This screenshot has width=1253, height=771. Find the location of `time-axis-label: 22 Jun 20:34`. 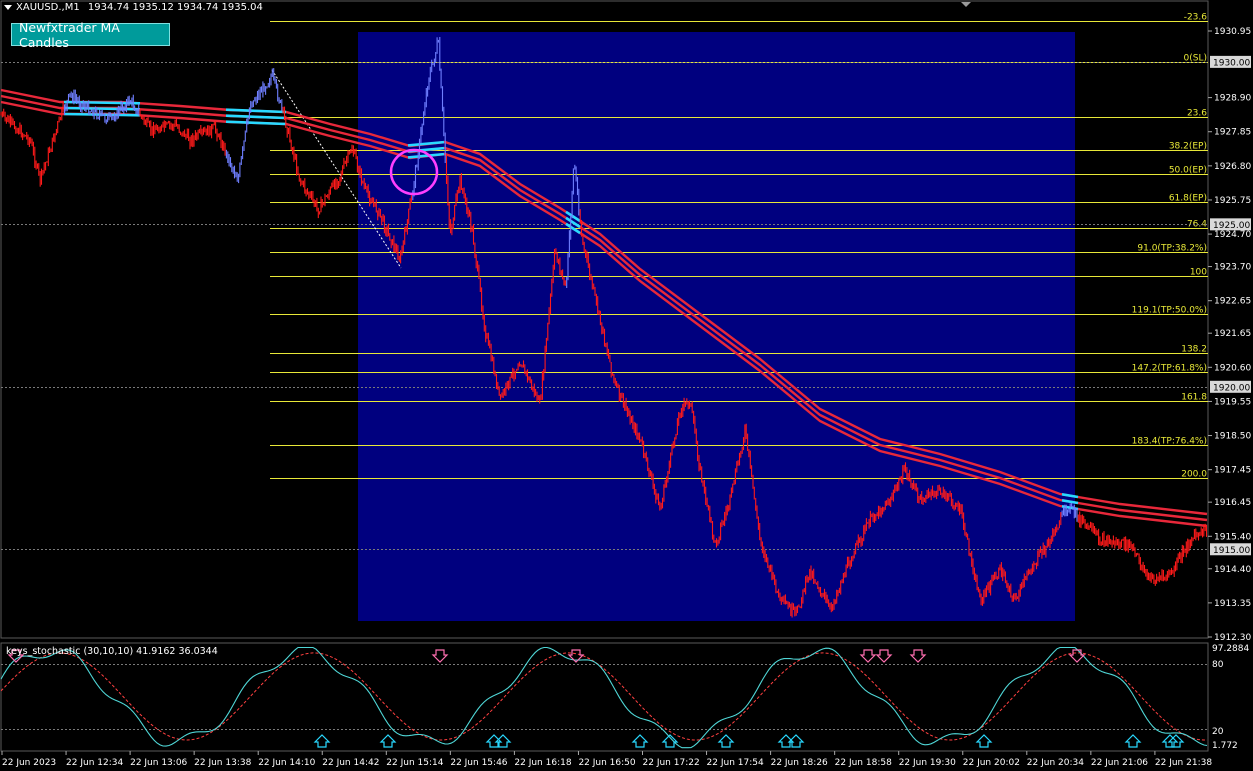

time-axis-label: 22 Jun 20:34 is located at coordinates (1055, 763).